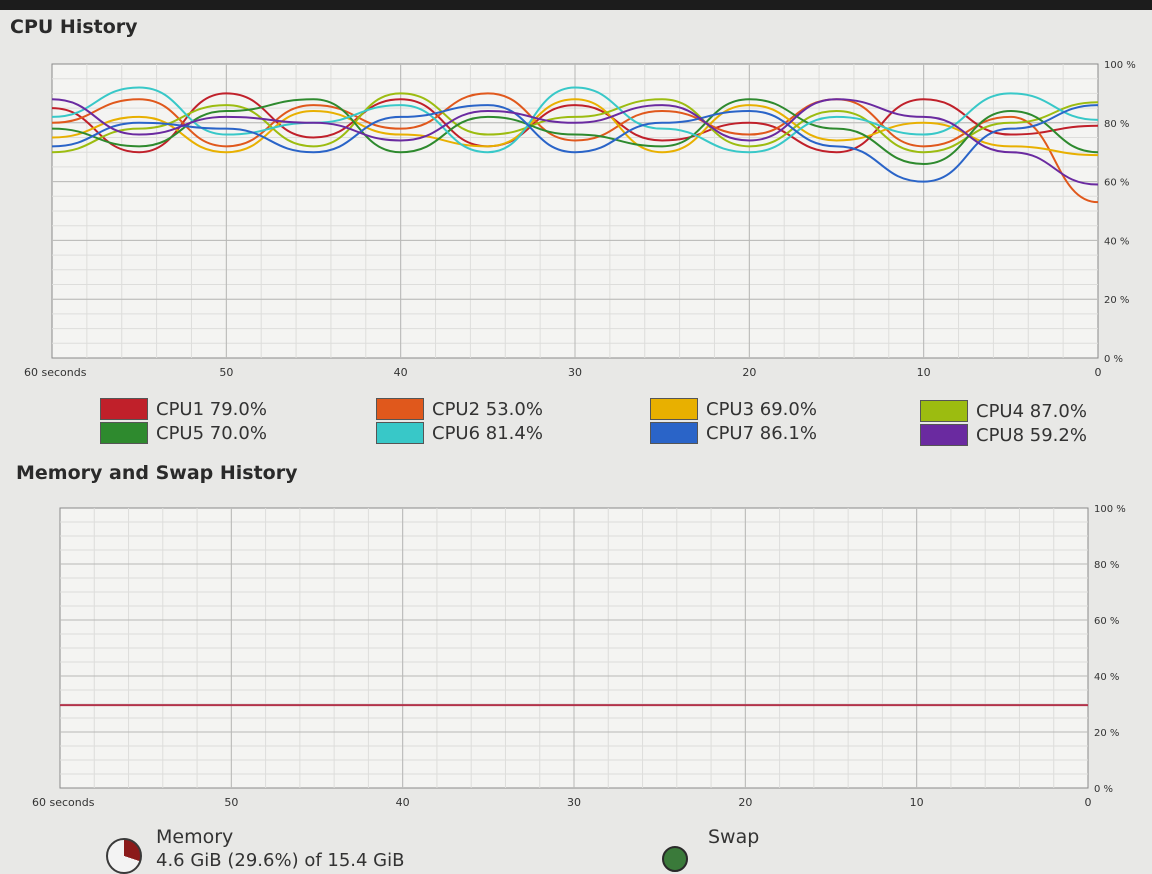 The image size is (1152, 874). Describe the element at coordinates (917, 802) in the screenshot. I see `memory-x-tick-label: 10` at that location.